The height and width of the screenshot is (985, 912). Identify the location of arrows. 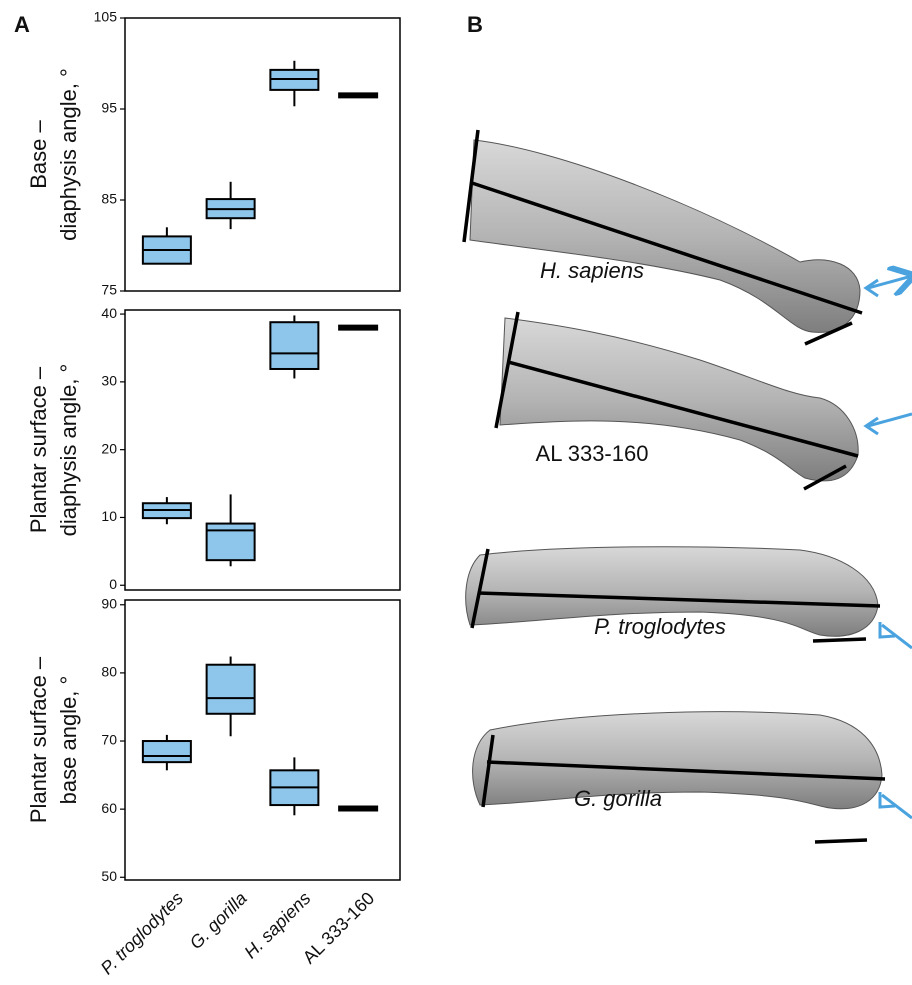
(887, 548).